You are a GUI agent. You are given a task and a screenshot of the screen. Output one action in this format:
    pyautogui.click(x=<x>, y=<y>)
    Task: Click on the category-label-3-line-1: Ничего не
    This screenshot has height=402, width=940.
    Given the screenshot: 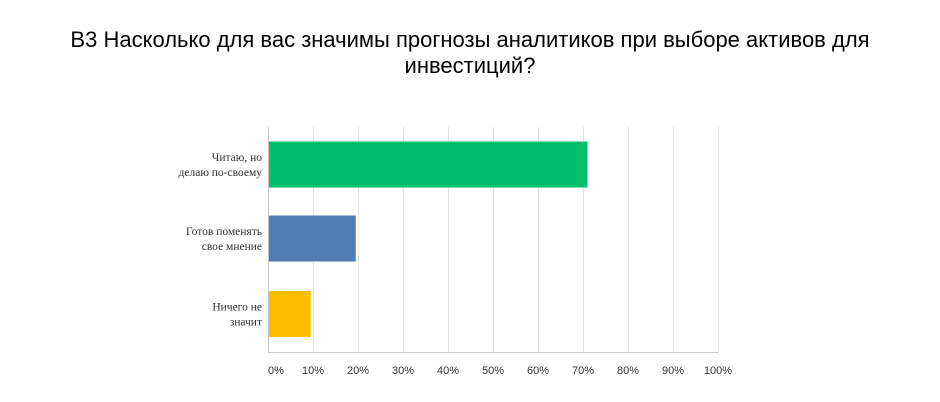 What is the action you would take?
    pyautogui.click(x=237, y=308)
    